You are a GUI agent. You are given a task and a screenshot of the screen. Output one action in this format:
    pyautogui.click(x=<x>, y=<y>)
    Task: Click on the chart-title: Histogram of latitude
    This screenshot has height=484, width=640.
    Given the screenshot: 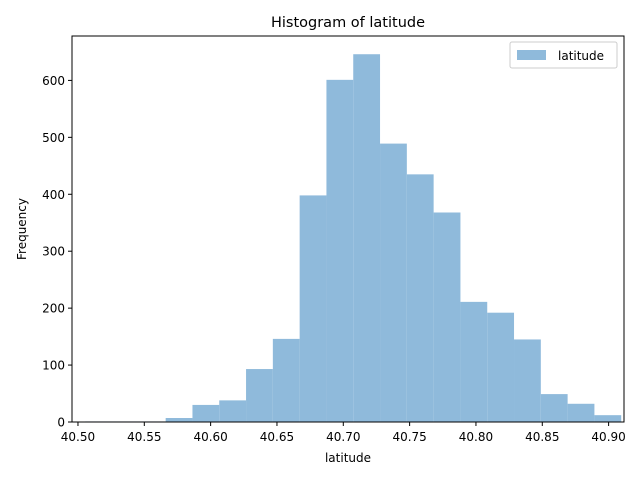 What is the action you would take?
    pyautogui.click(x=348, y=23)
    